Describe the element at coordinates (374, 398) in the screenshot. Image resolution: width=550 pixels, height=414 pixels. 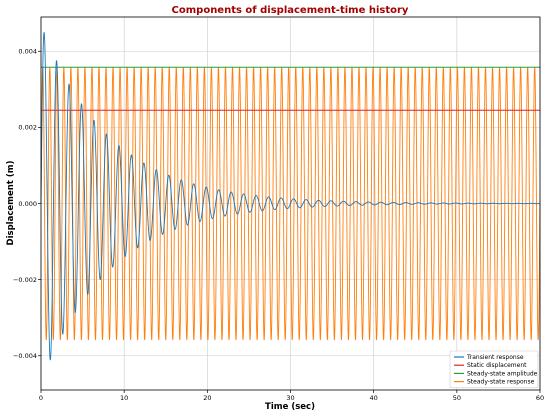
I see `x-tick-label: 40` at that location.